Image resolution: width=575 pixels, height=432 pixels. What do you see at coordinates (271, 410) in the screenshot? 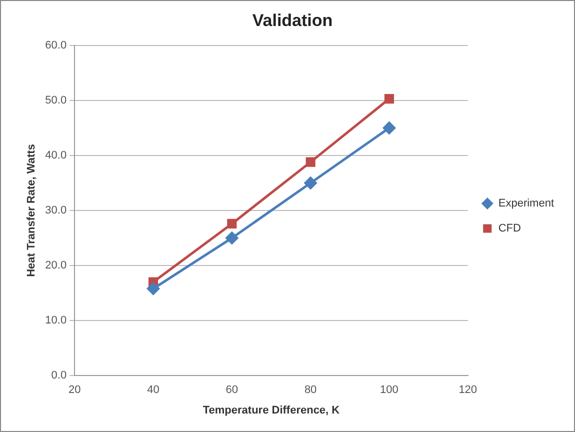
I see `x-axis-title: Temperature Difference, K` at bounding box center [271, 410].